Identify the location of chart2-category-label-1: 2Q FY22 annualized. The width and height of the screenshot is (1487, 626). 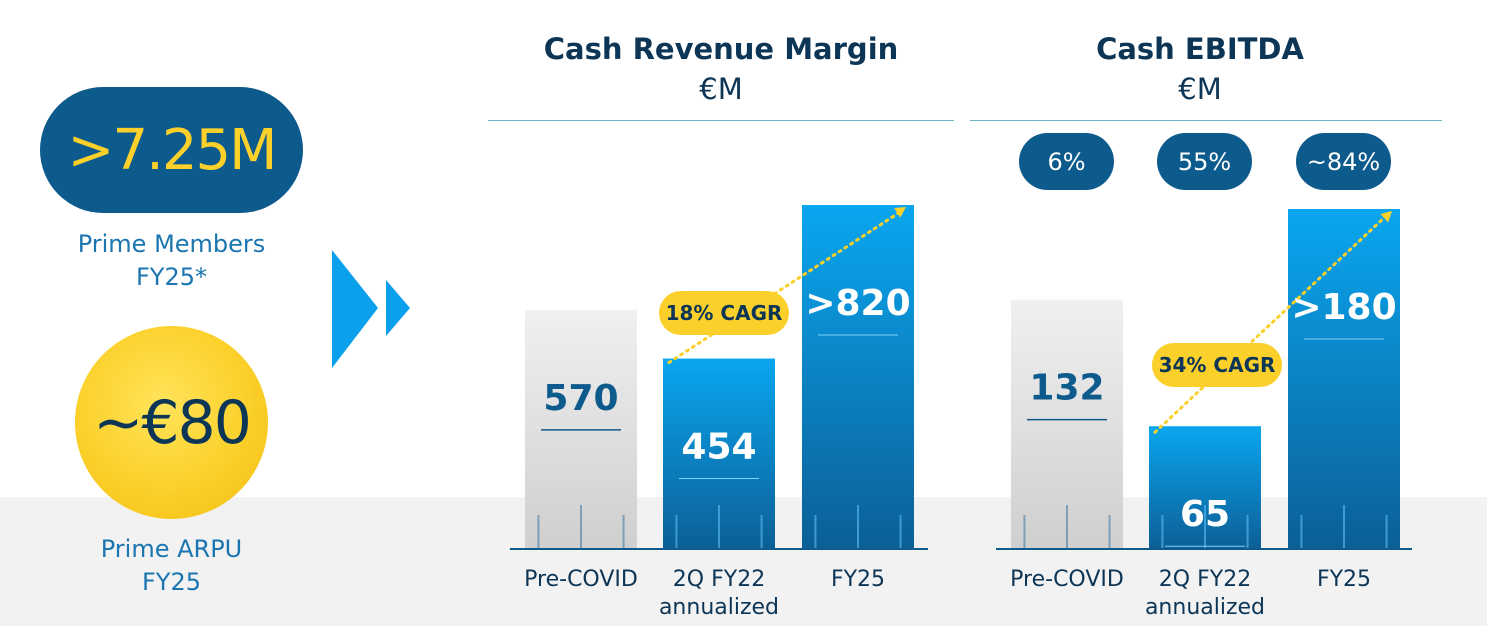
(1205, 593).